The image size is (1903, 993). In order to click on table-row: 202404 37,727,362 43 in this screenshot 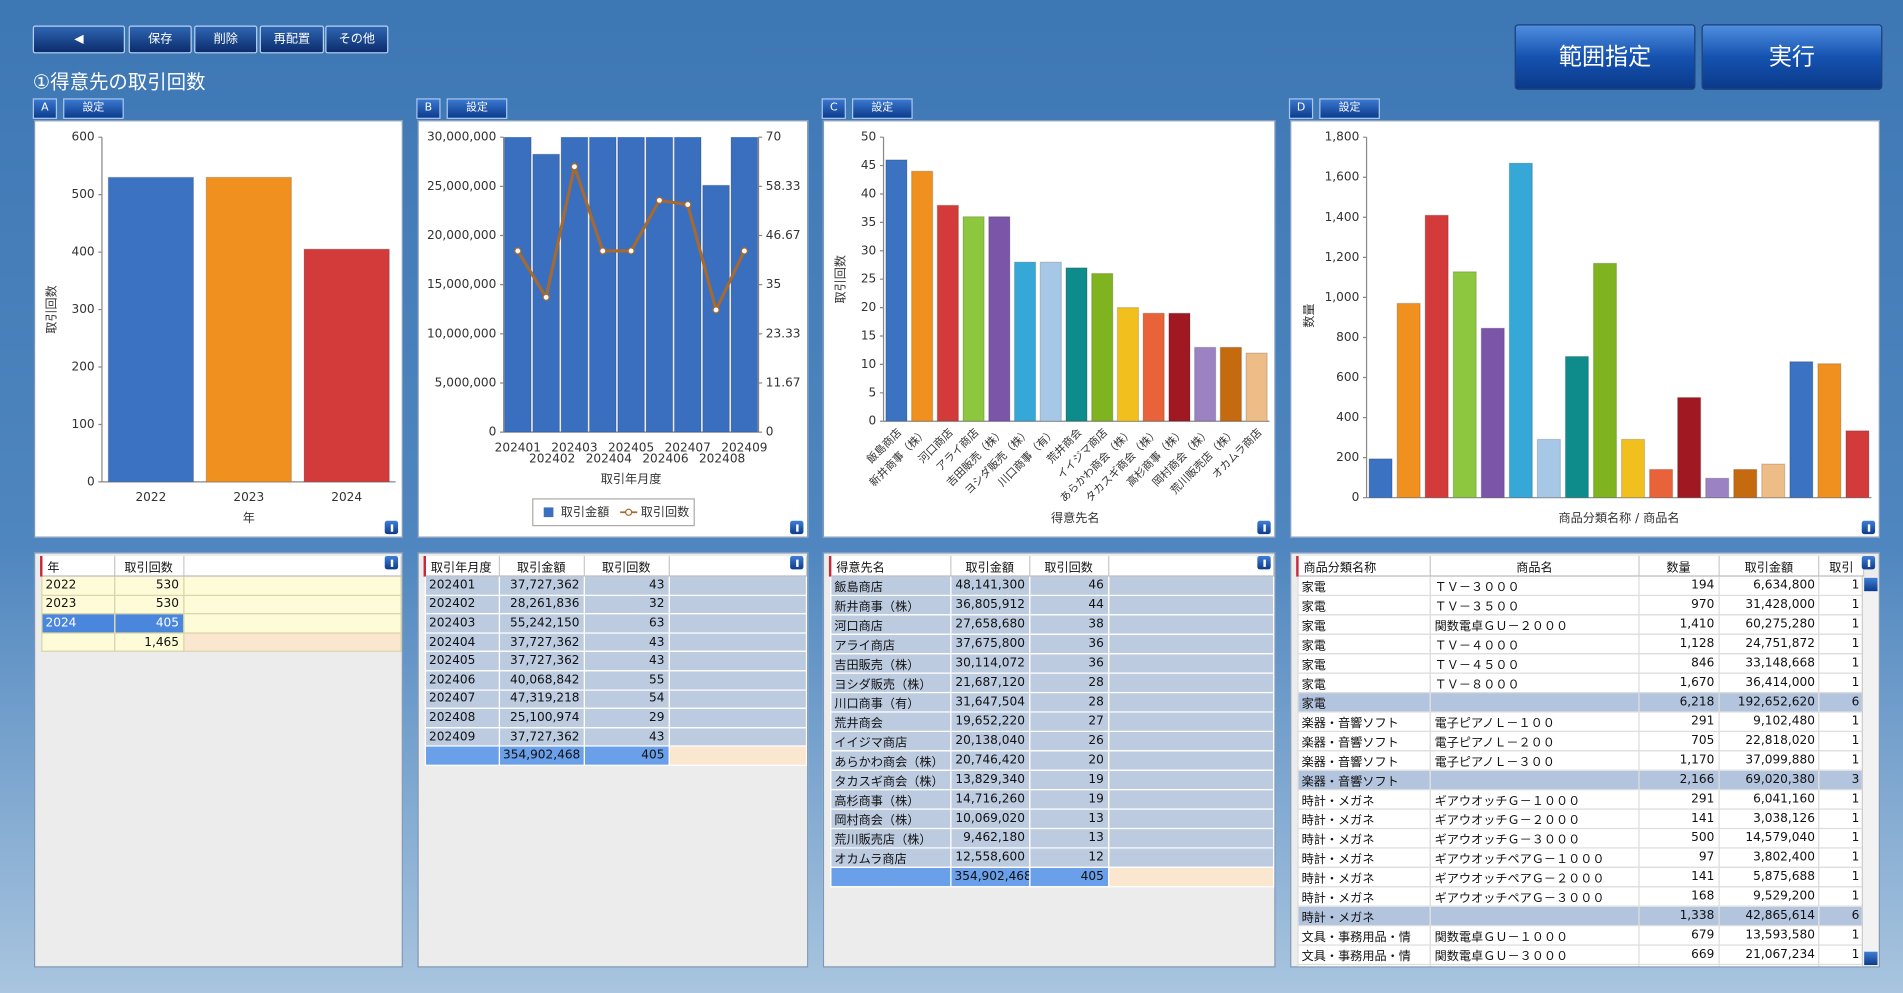, I will do `click(616, 642)`.